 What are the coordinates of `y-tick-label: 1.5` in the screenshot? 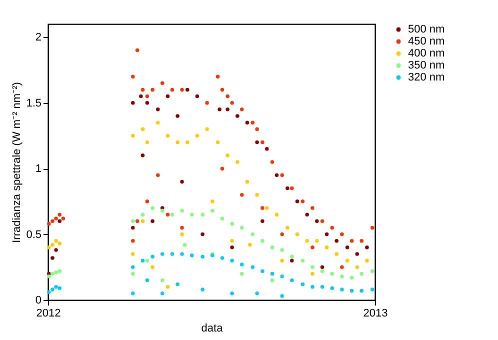 It's located at (34, 103).